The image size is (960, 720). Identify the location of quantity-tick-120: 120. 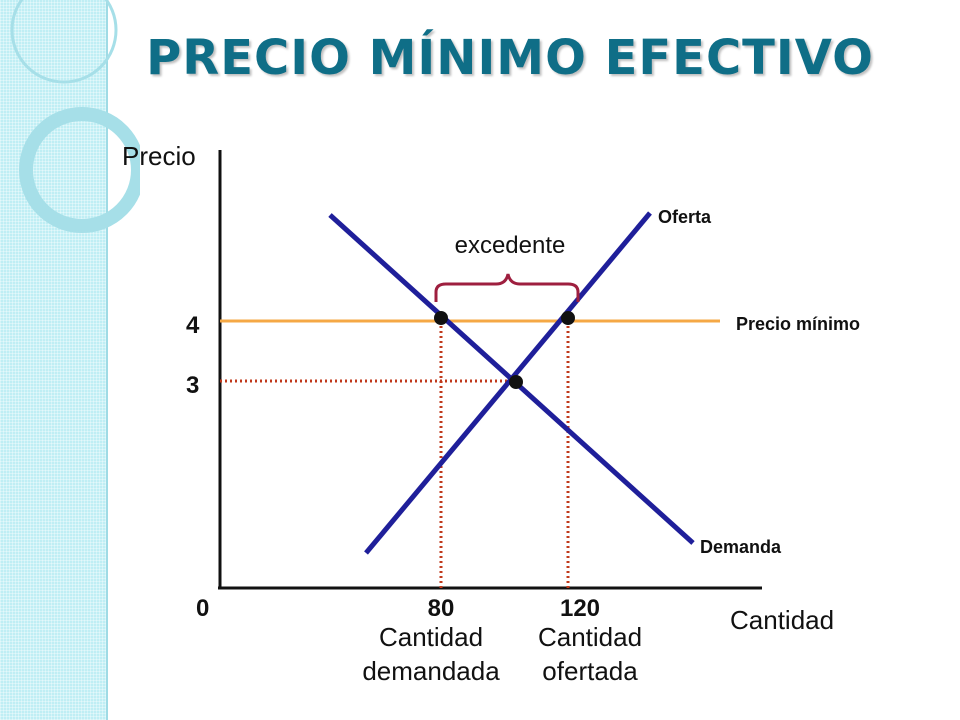
(580, 608).